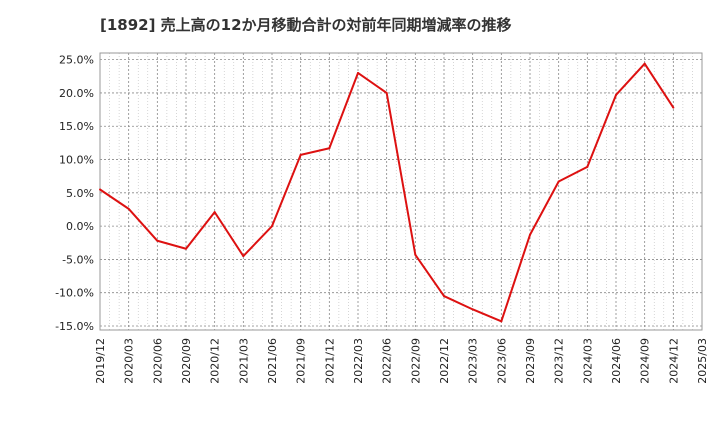 This screenshot has width=720, height=440. Describe the element at coordinates (186, 361) in the screenshot. I see `x-tick-label: 2020/09` at that location.